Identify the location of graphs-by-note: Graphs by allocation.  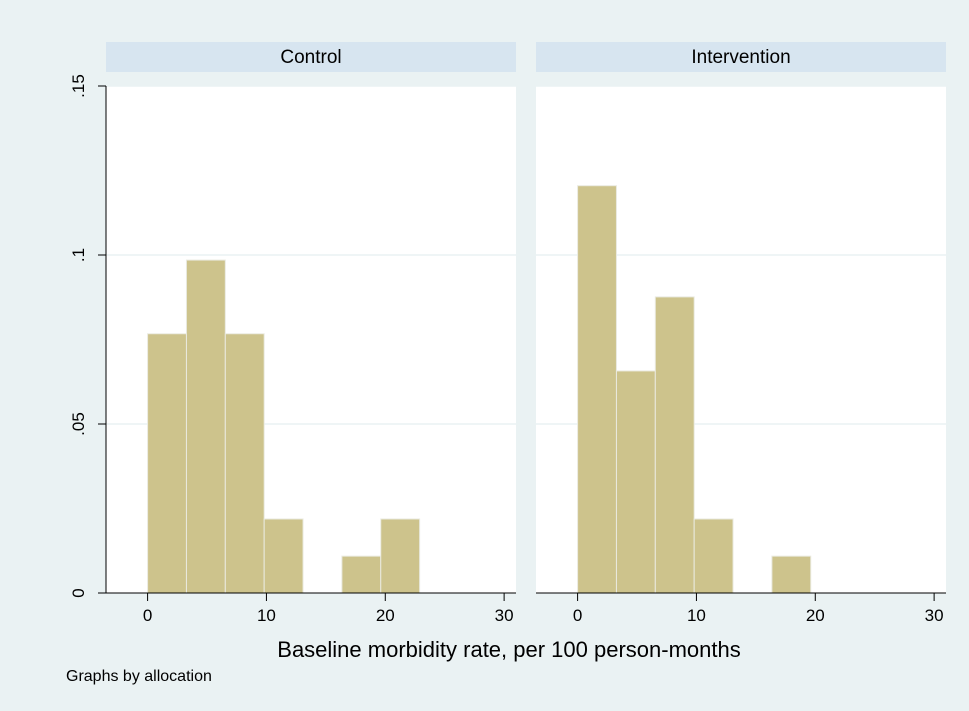
(139, 676).